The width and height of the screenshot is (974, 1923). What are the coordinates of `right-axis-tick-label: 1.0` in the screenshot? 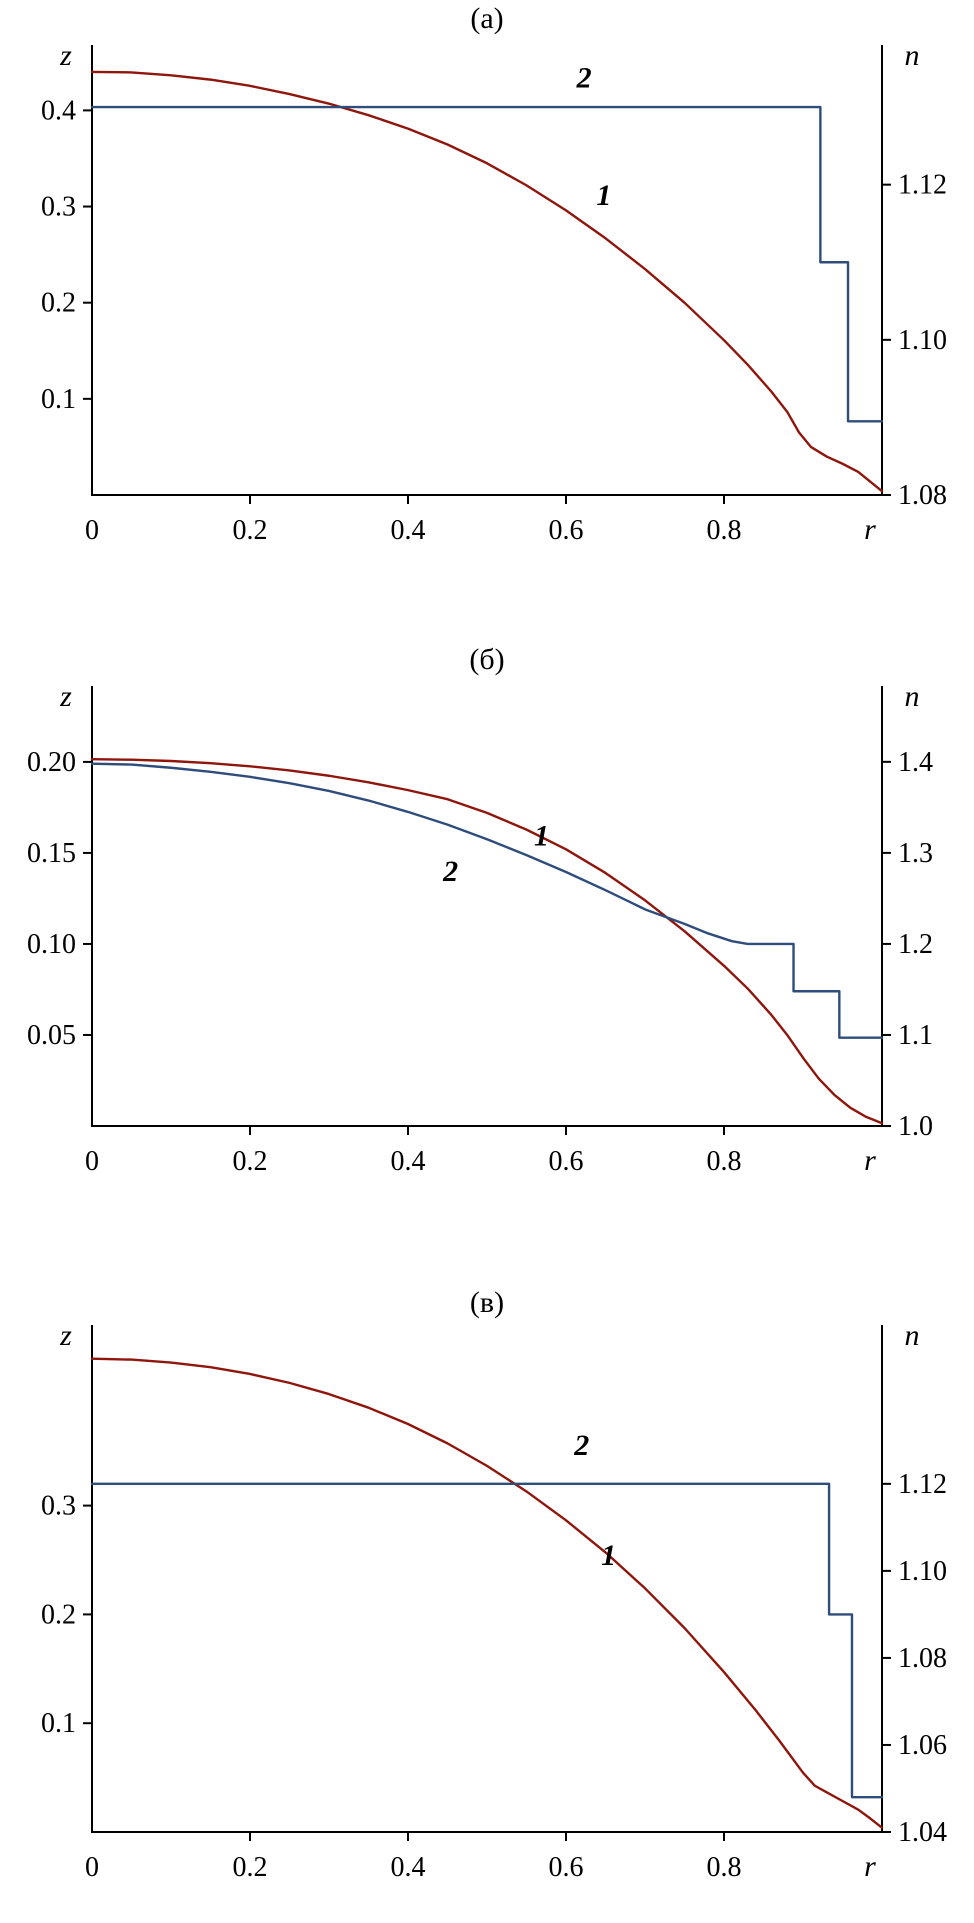 It's located at (915, 1126).